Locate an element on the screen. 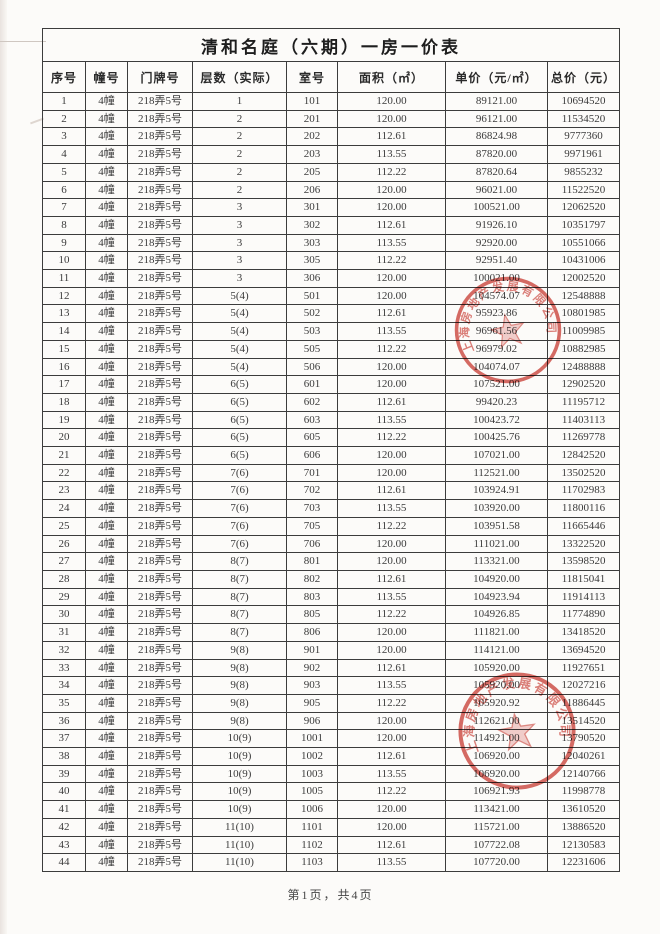 This screenshot has height=934, width=660. cell: 1002 is located at coordinates (312, 756).